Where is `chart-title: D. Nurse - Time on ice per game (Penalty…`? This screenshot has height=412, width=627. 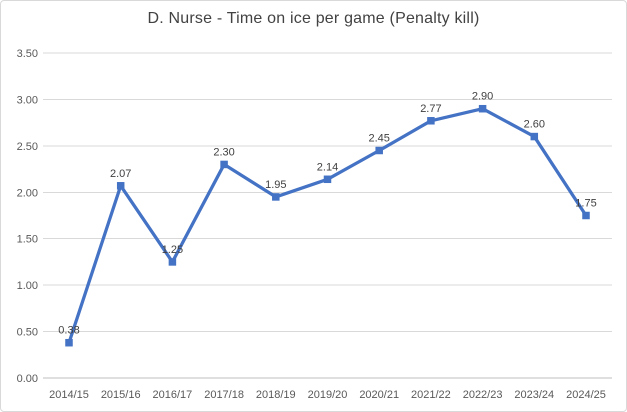 chart-title: D. Nurse - Time on ice per game (Penalty… is located at coordinates (313, 18).